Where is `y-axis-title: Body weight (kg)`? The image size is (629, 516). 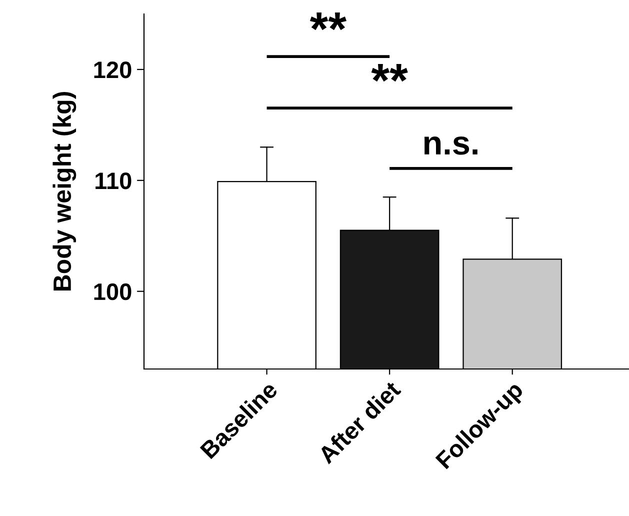
y-axis-title: Body weight (kg) is located at coordinates (64, 191).